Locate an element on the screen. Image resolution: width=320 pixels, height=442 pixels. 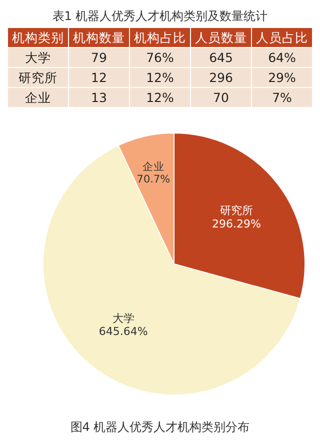
data-label: 70.7% is located at coordinates (153, 179).